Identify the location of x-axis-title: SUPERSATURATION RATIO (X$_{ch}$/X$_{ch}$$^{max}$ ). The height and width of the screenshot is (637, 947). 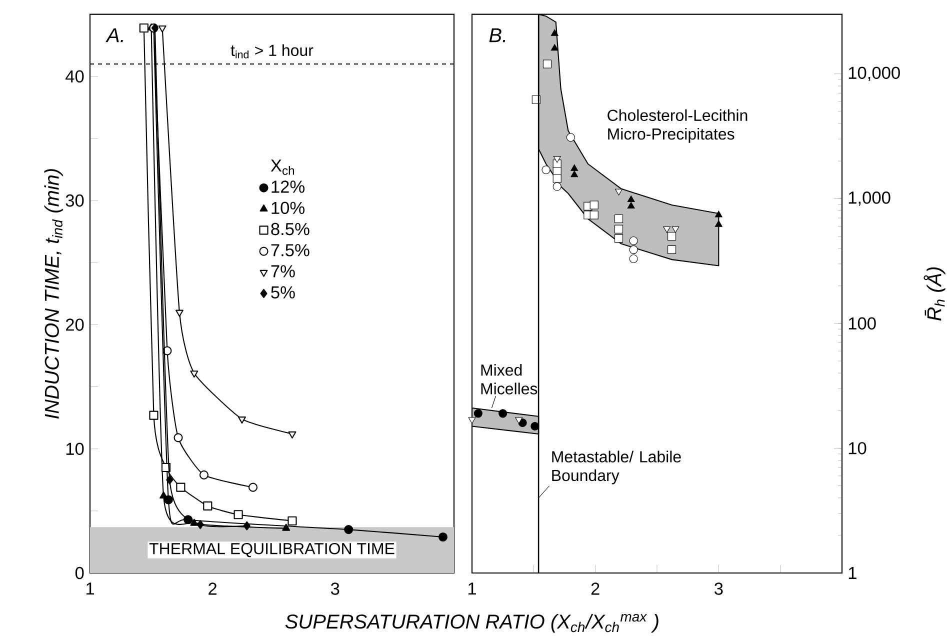
(471, 623).